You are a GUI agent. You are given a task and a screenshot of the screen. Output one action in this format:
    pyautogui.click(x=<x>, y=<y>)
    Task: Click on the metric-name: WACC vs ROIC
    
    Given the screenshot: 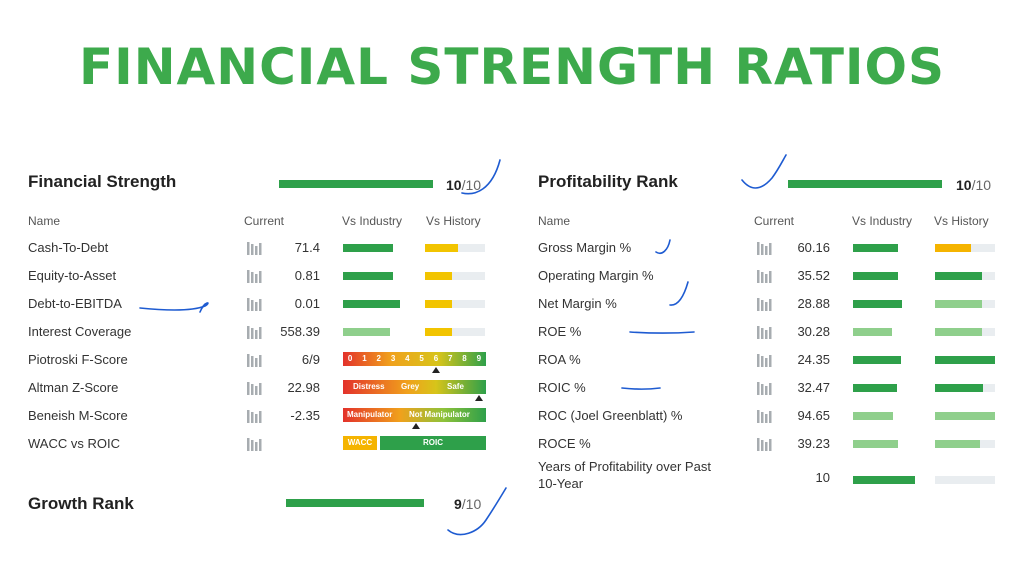 What is the action you would take?
    pyautogui.click(x=74, y=443)
    